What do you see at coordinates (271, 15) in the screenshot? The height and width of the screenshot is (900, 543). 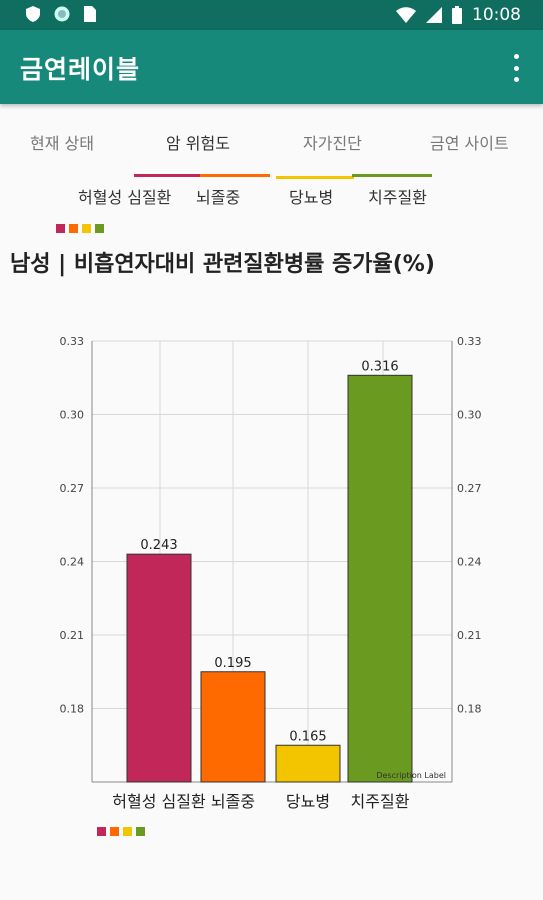 I see `status-bar: 10:08` at bounding box center [271, 15].